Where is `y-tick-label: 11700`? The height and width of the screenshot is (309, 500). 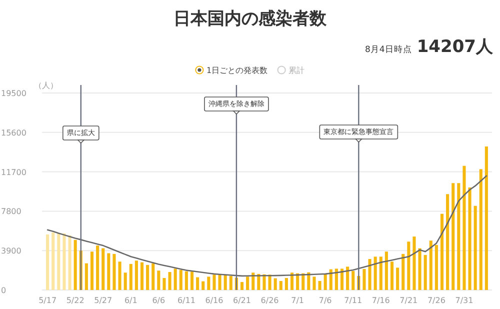 y-tick-label: 11700 is located at coordinates (13, 172).